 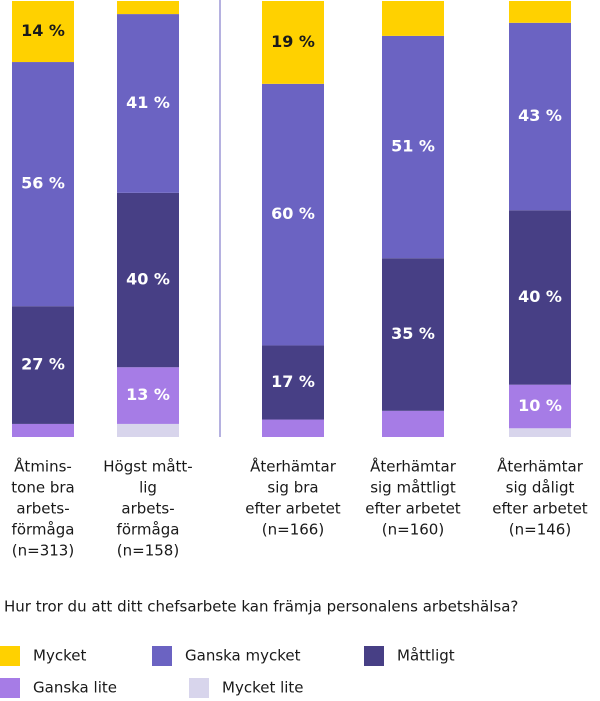 I want to click on value-label: 41 %, so click(x=148, y=102).